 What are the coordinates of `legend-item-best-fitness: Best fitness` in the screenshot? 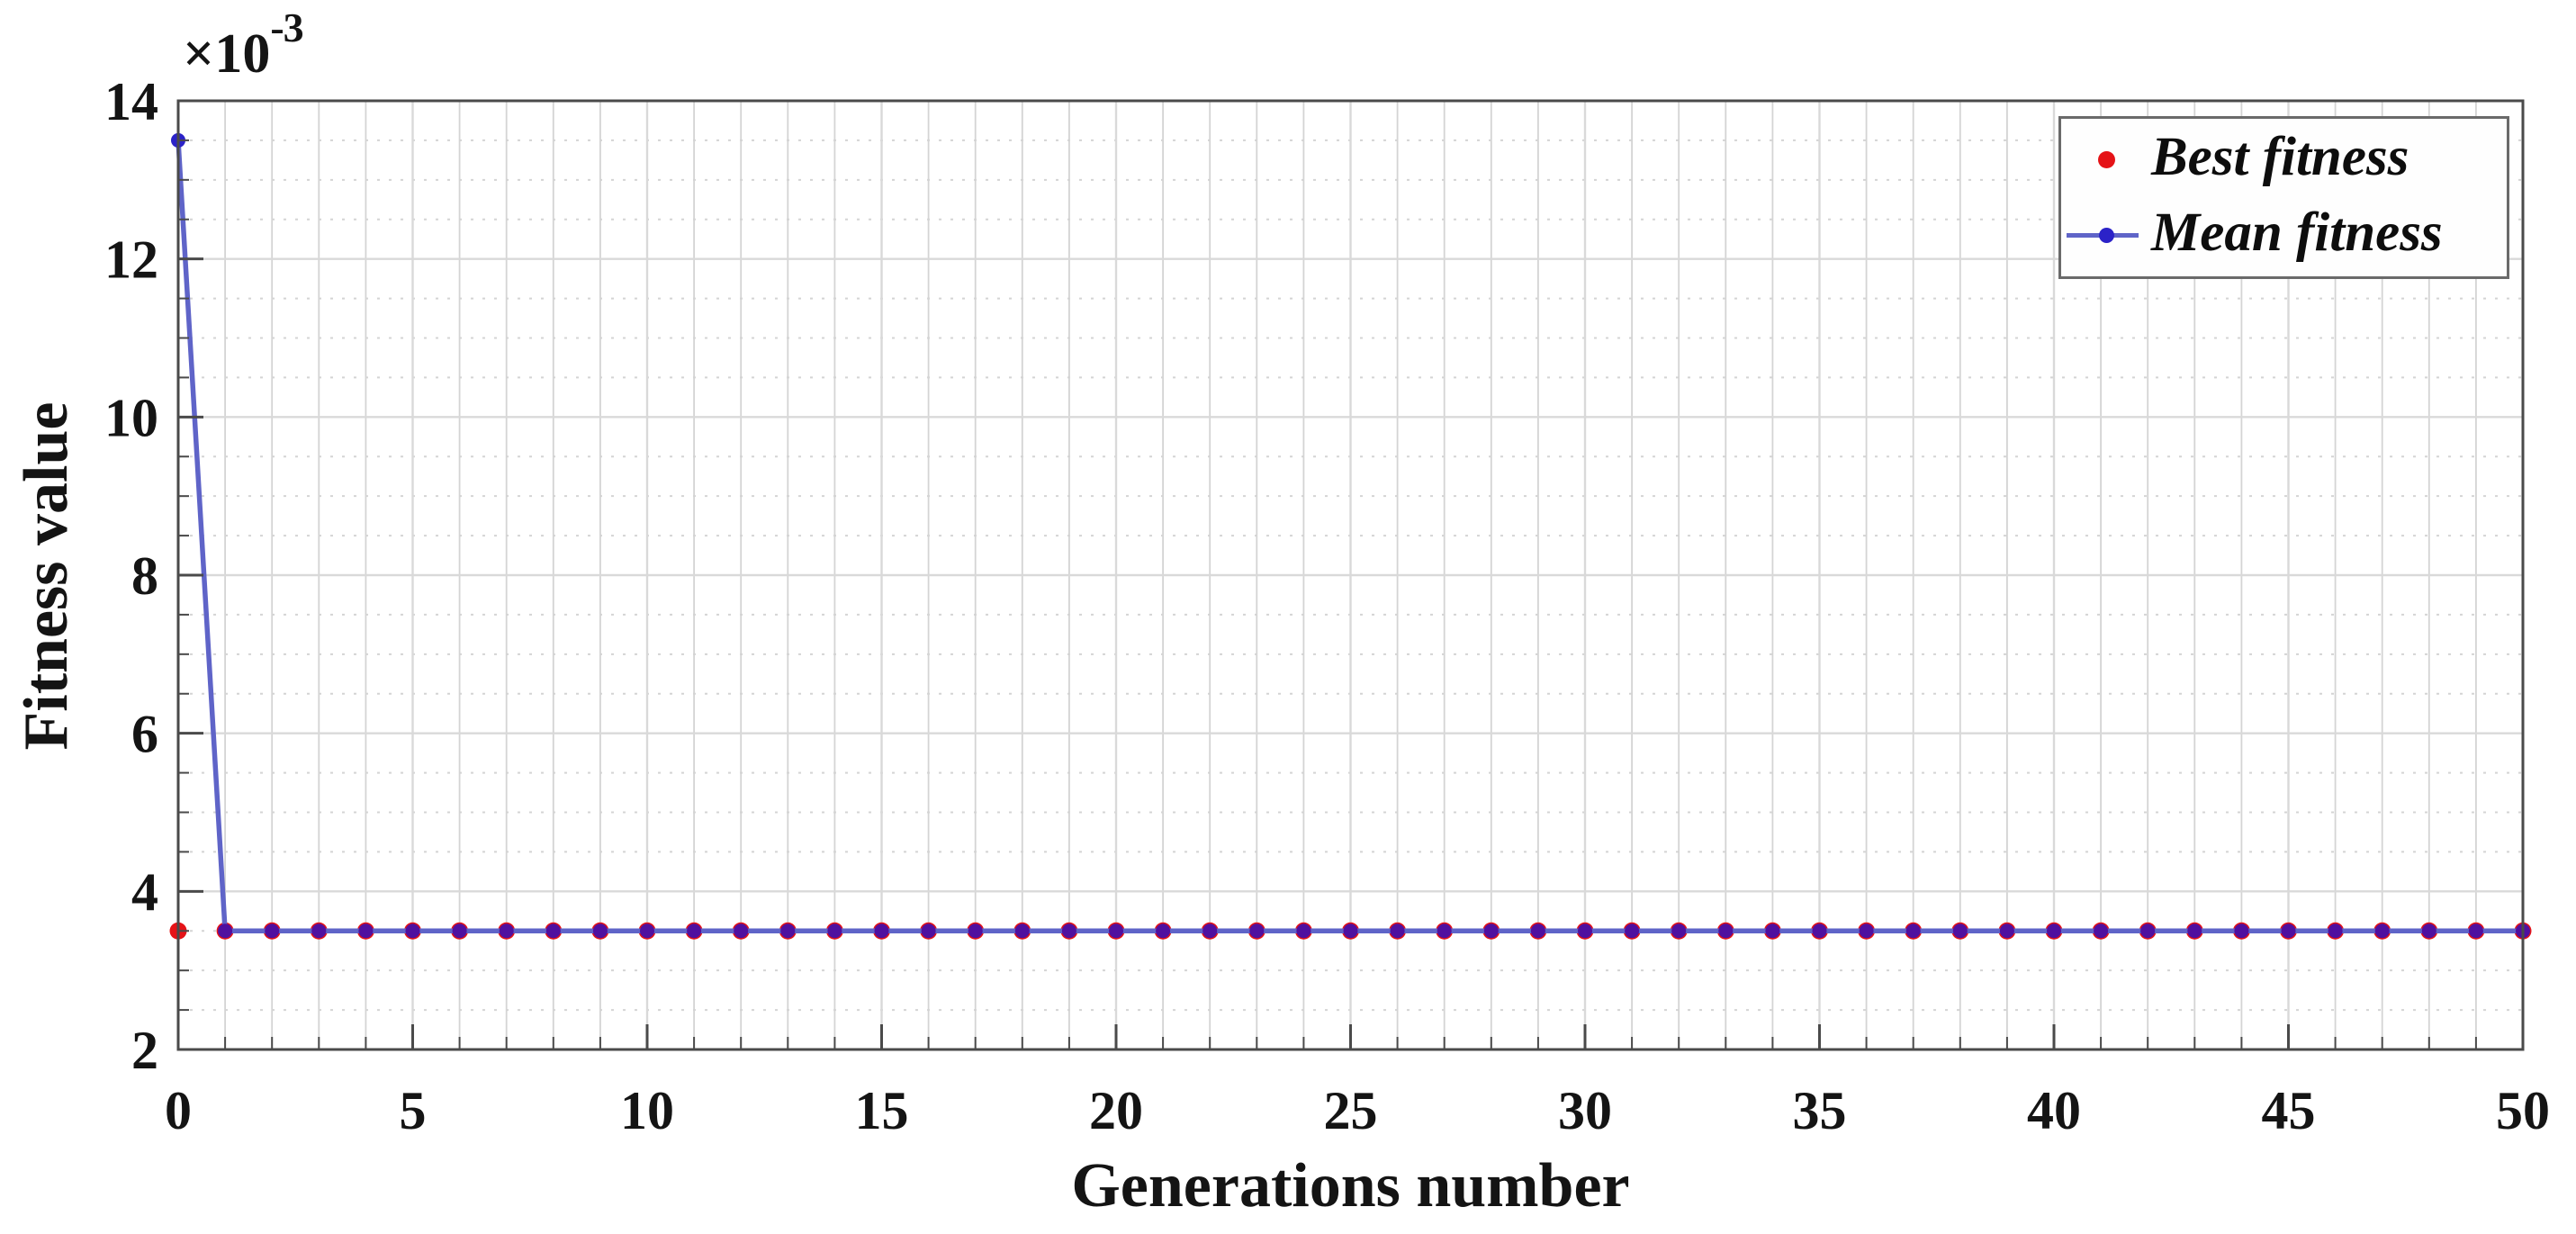 It's located at (2284, 160).